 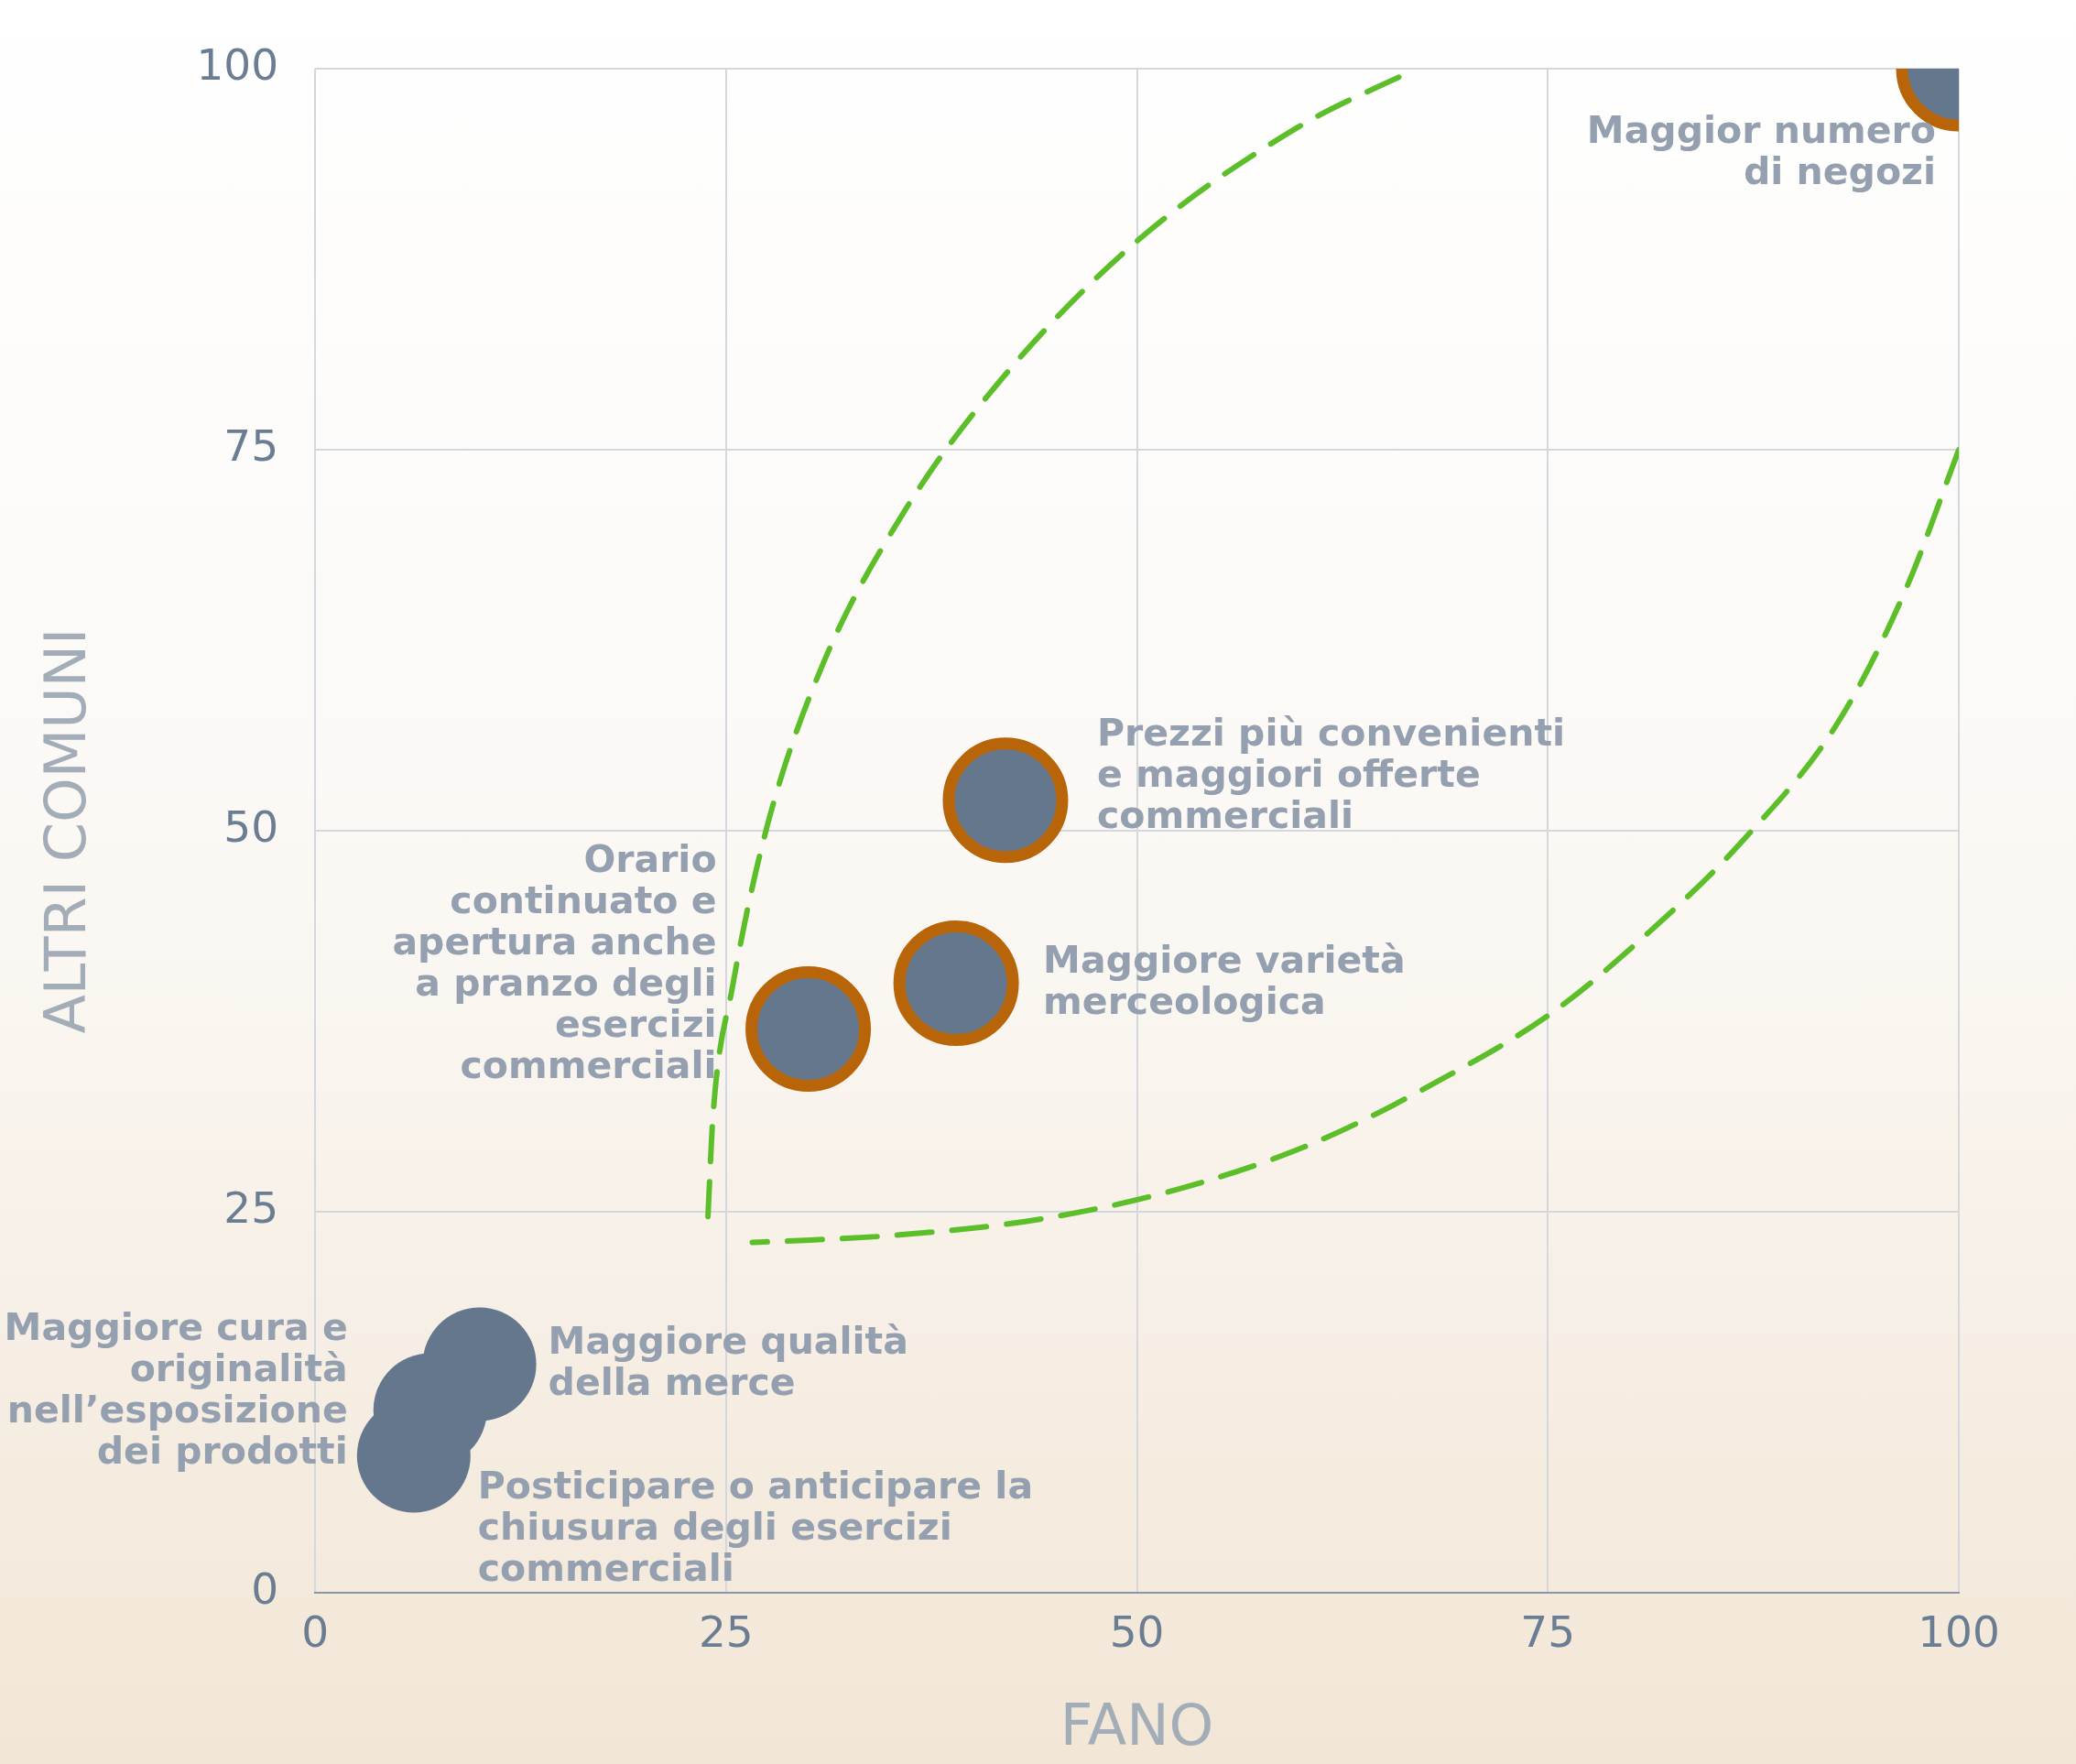 I want to click on x-axis-title: FANO, so click(x=1137, y=1725).